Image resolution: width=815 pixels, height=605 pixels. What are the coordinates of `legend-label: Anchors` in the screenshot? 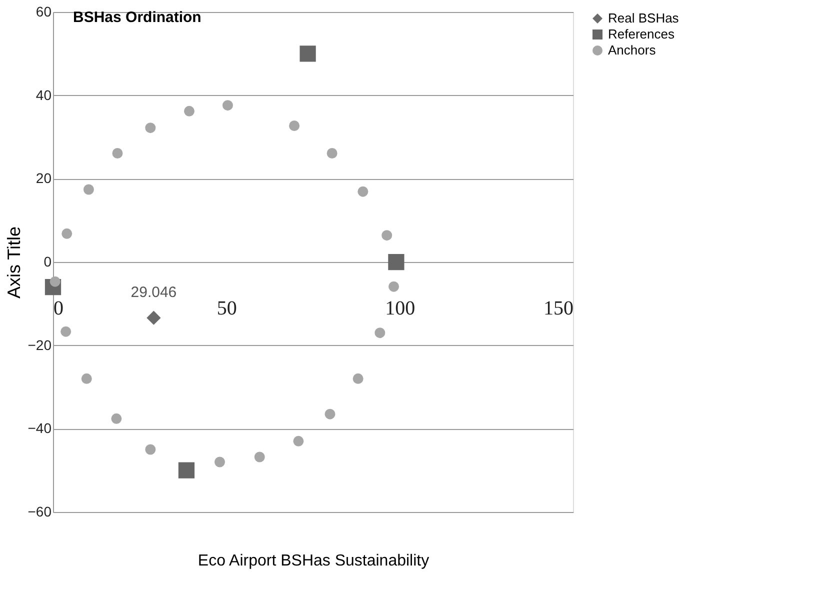 It's located at (632, 50).